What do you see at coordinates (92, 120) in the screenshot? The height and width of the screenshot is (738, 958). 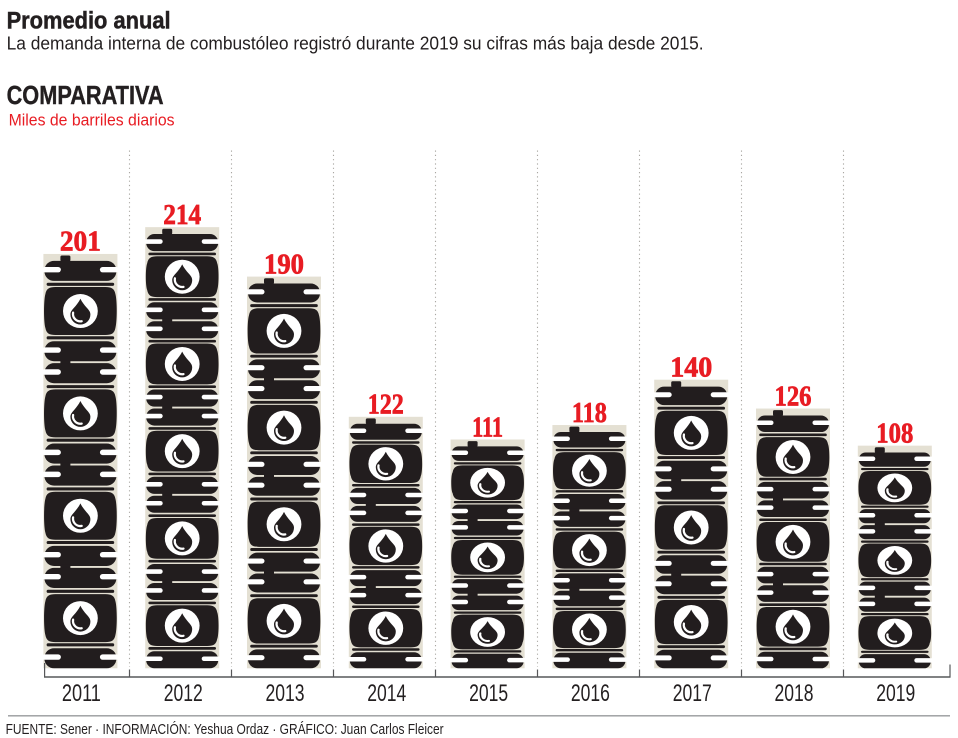 I see `svg-text: Miles de barriles diarios` at bounding box center [92, 120].